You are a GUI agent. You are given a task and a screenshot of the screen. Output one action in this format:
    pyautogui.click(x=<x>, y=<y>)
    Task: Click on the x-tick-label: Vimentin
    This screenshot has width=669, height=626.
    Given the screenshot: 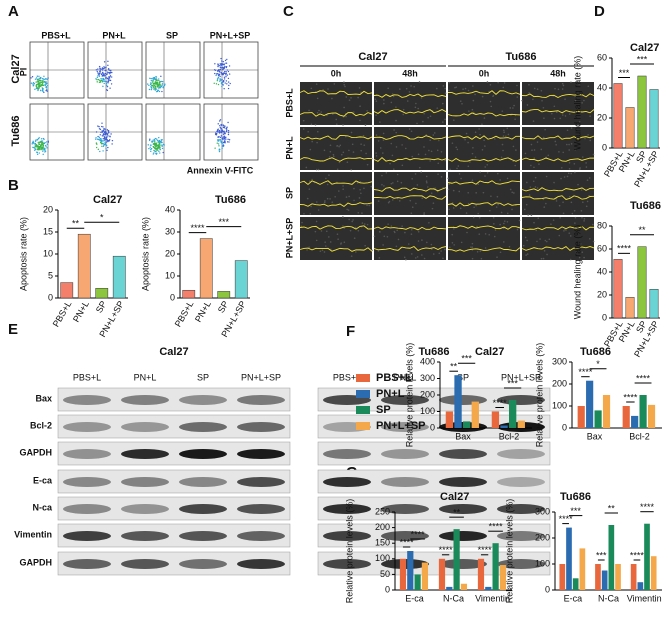 What is the action you would take?
    pyautogui.click(x=644, y=598)
    